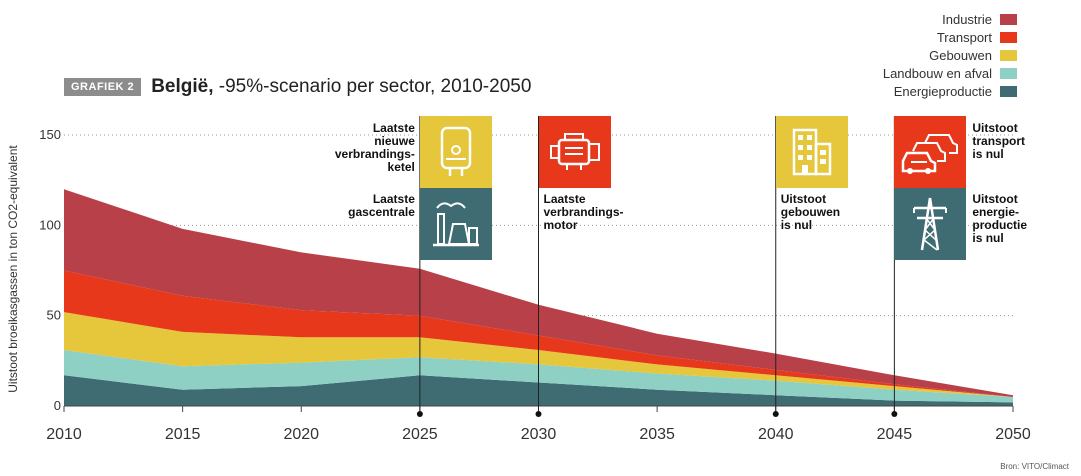 This screenshot has width=1081, height=476. I want to click on legend-item-transport: Transport, so click(950, 37).